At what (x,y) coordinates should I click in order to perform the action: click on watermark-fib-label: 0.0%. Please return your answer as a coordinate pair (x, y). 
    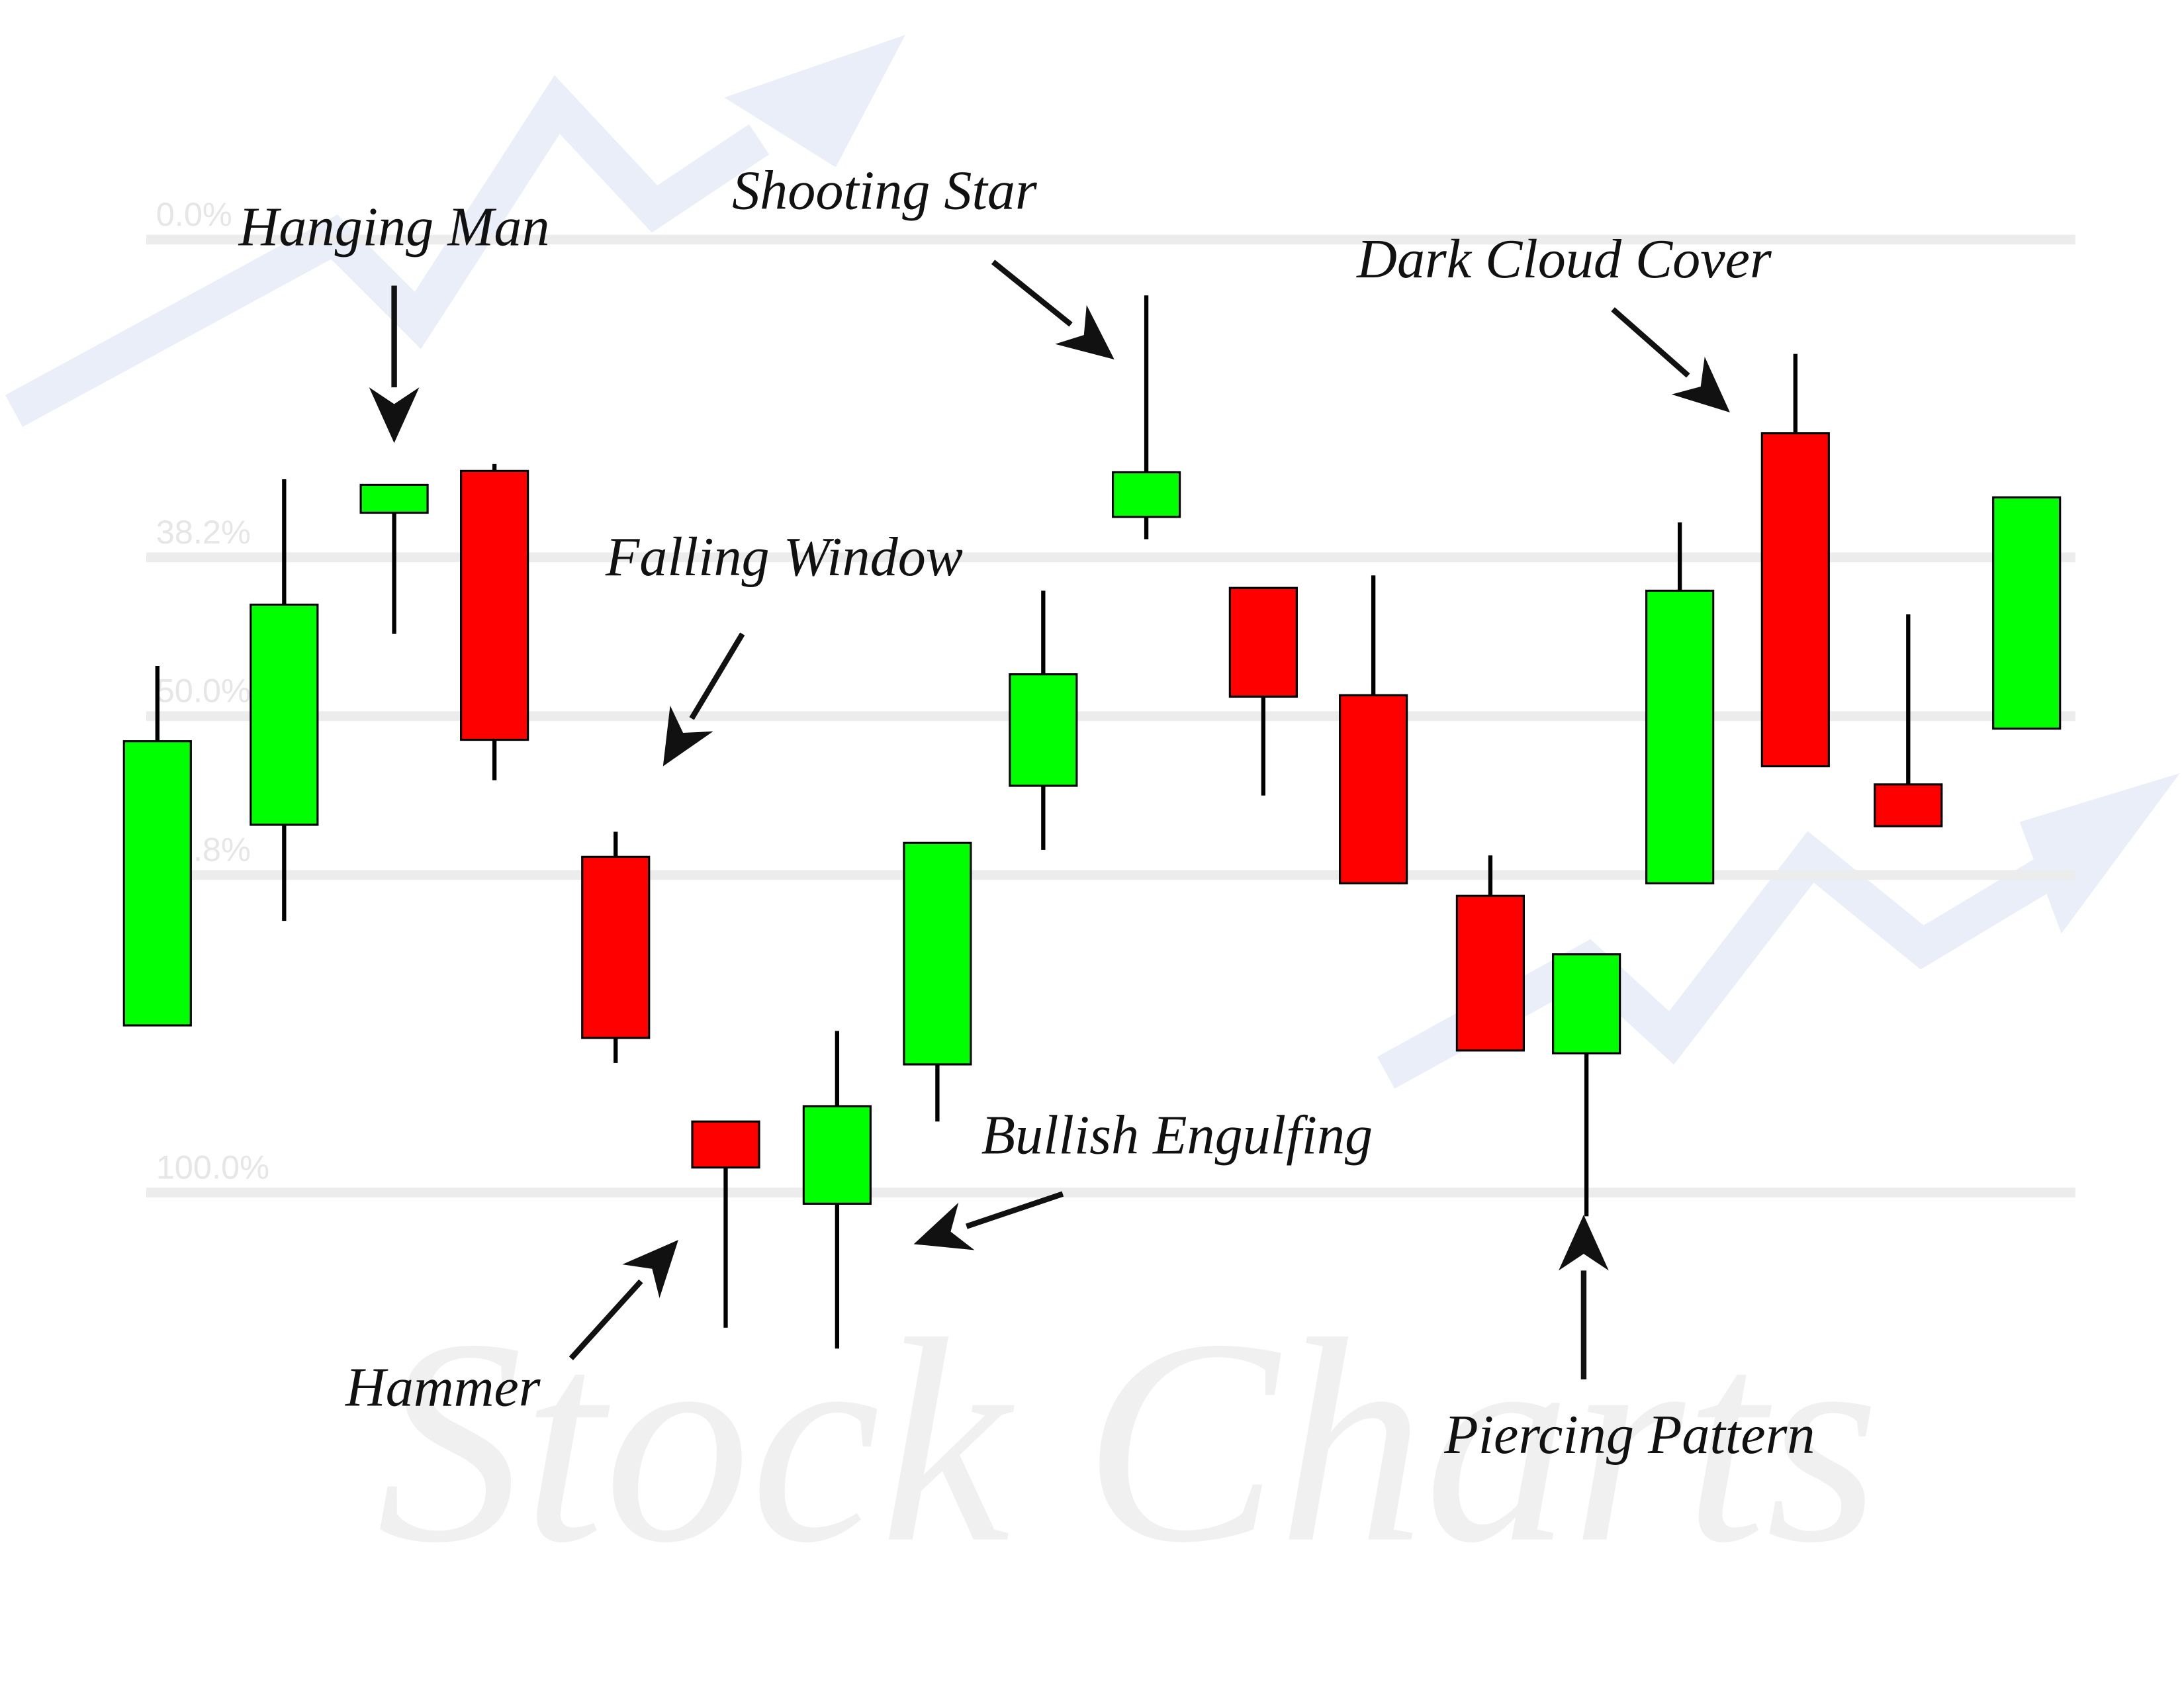
    Looking at the image, I should click on (194, 214).